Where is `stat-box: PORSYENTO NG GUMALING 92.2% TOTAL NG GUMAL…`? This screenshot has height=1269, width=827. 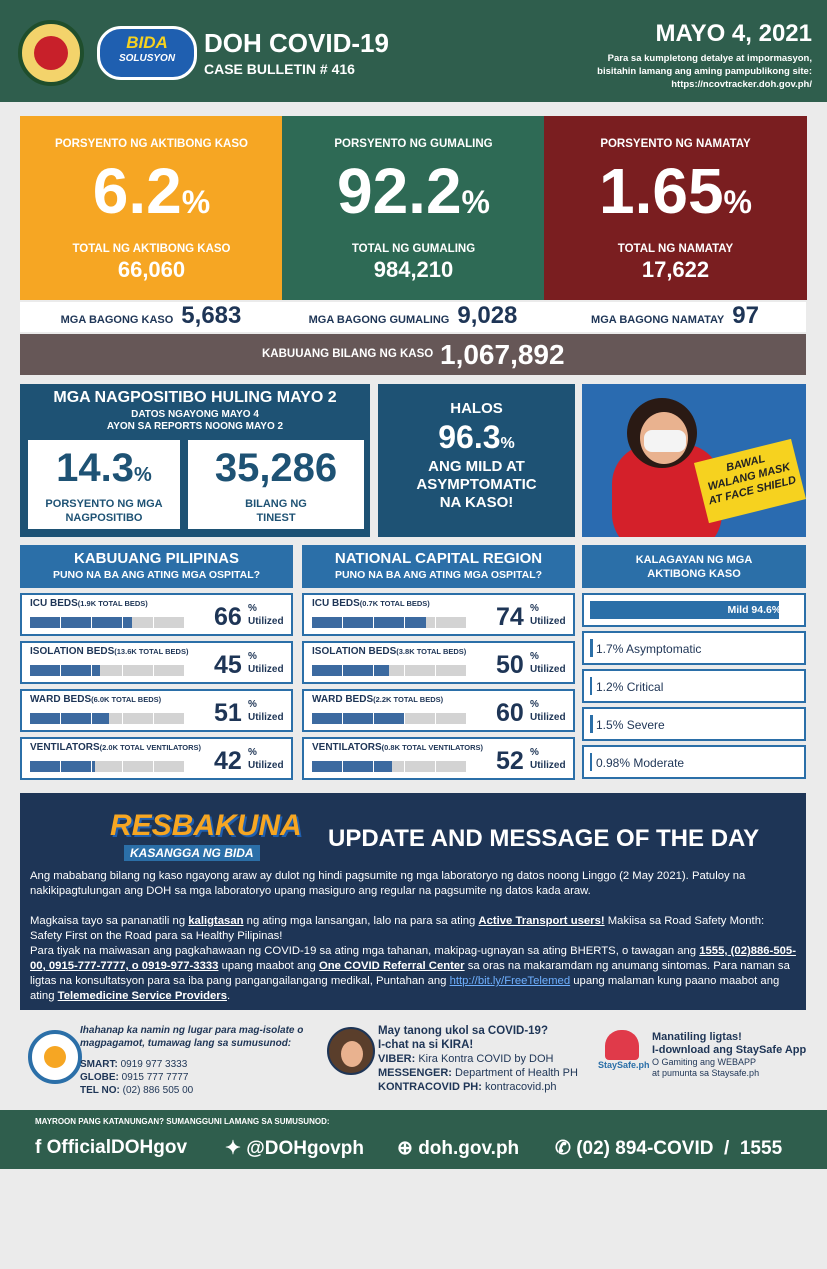
stat-box: PORSYENTO NG GUMALING 92.2% TOTAL NG GUMAL… is located at coordinates (413, 208).